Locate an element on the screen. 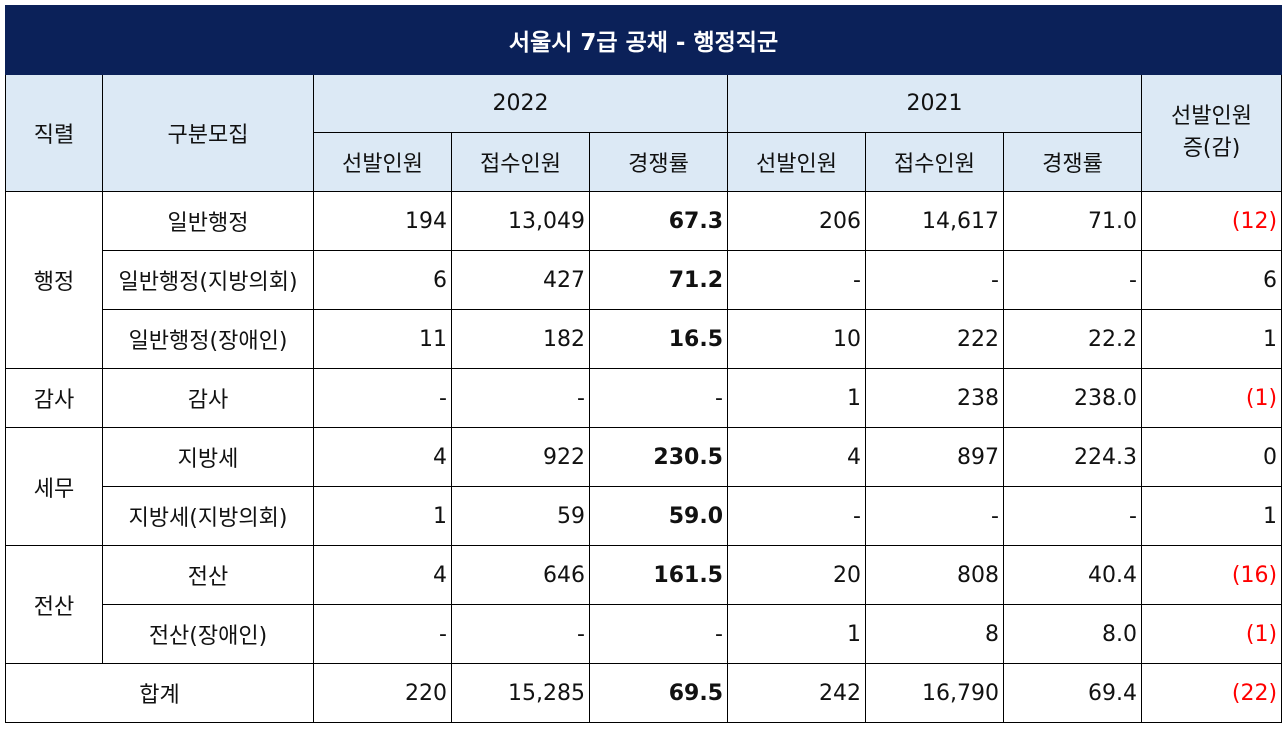 The height and width of the screenshot is (741, 1284). applied-2022: 13,049 is located at coordinates (520, 221).